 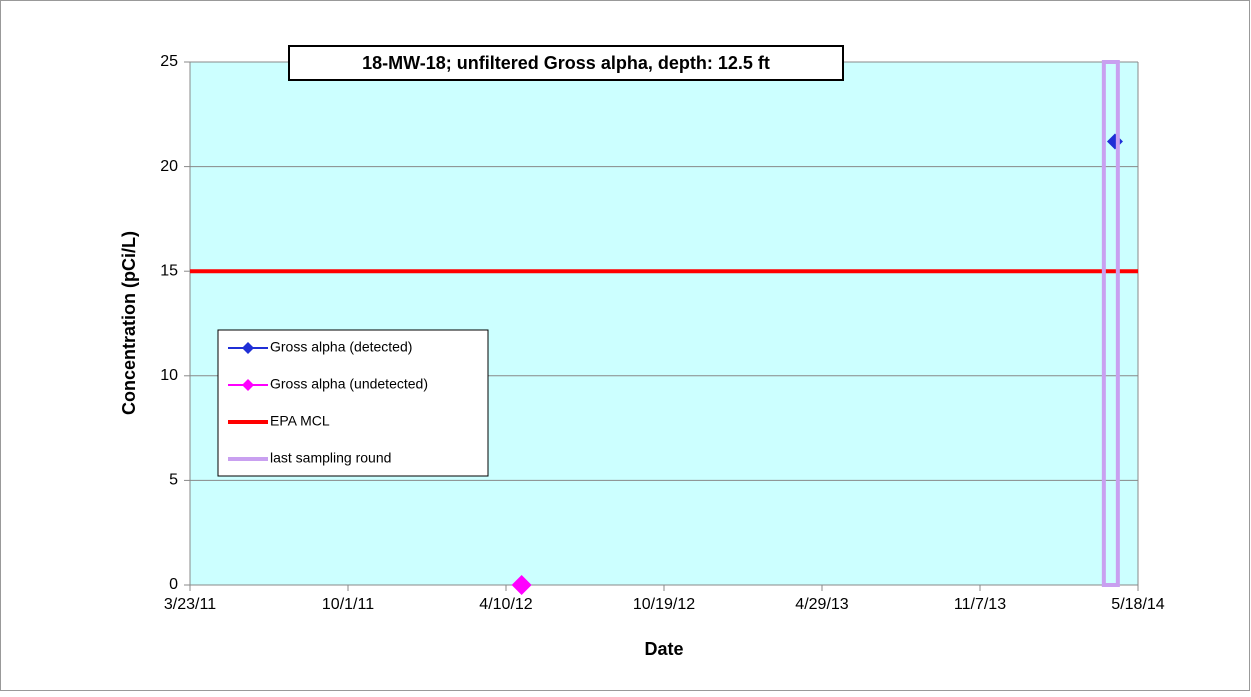 What do you see at coordinates (169, 375) in the screenshot?
I see `y-tick-label: 10` at bounding box center [169, 375].